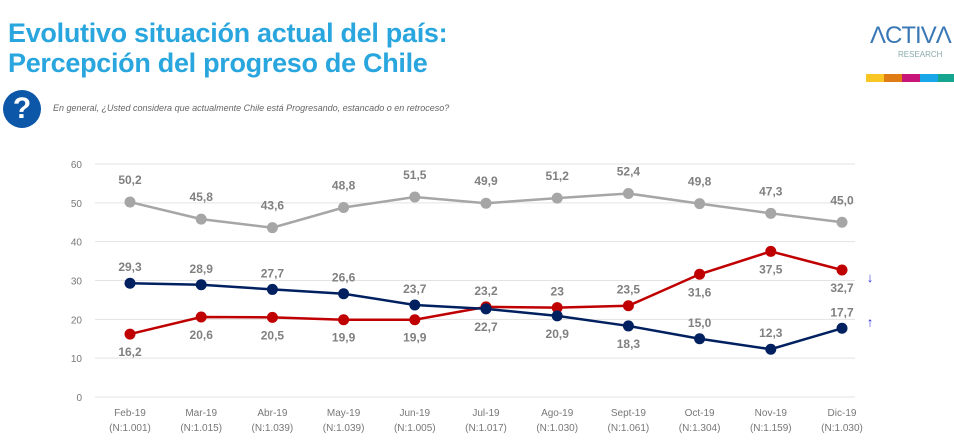 The height and width of the screenshot is (444, 954). What do you see at coordinates (130, 428) in the screenshot?
I see `x-tick-sample-size: (N:1.001)` at bounding box center [130, 428].